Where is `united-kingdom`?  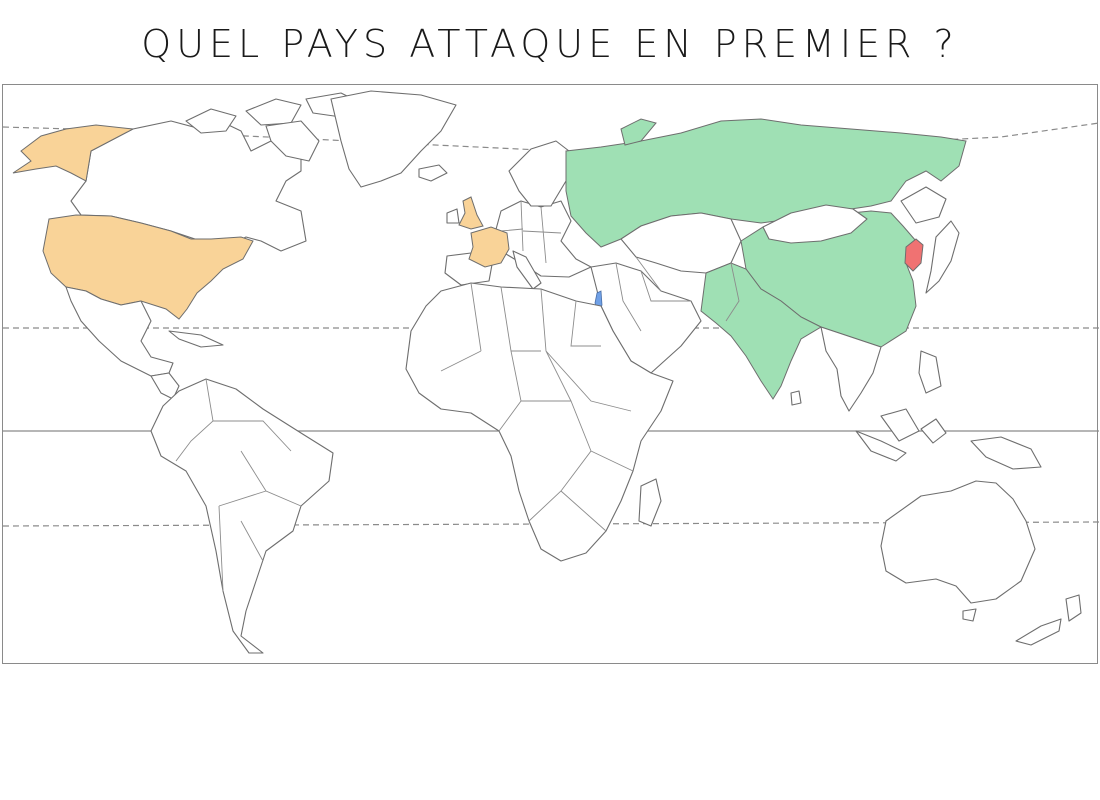
united-kingdom is located at coordinates (471, 213).